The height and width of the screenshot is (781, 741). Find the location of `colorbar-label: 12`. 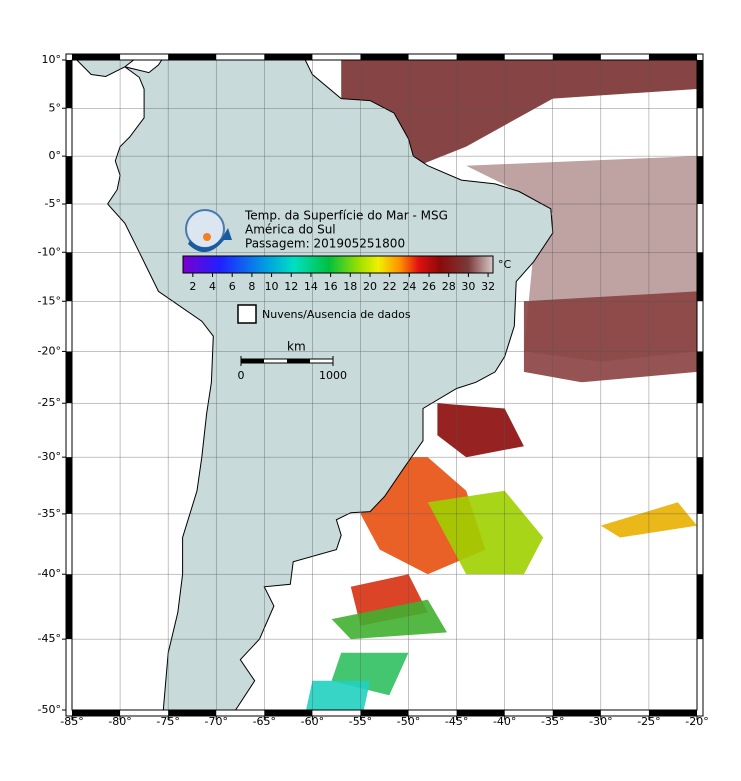

colorbar-label: 12 is located at coordinates (291, 286).